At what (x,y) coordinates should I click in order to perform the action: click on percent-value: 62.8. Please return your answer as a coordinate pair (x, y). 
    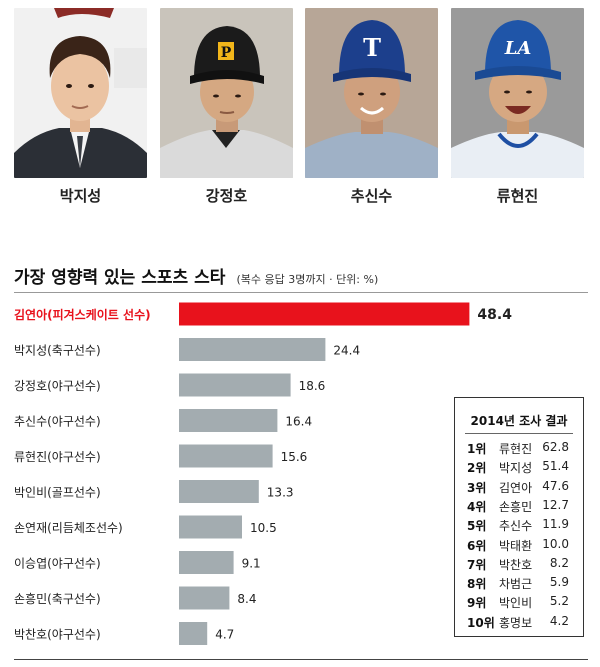
    Looking at the image, I should click on (555, 447).